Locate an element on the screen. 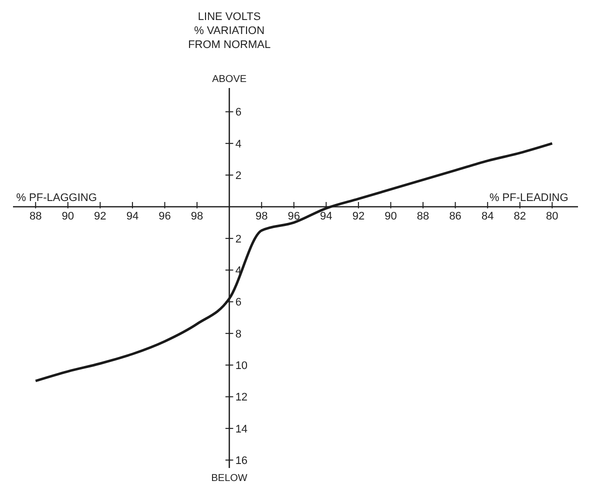 The width and height of the screenshot is (591, 500). y-tick-label: 10 is located at coordinates (241, 366).